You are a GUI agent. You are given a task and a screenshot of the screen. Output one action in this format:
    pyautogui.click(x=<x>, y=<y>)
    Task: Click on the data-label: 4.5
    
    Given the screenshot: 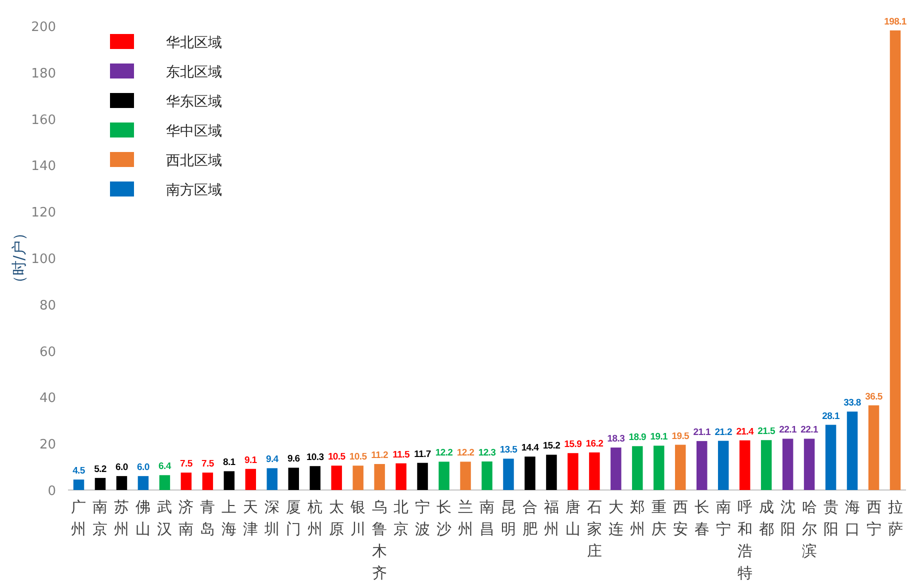 What is the action you would take?
    pyautogui.click(x=79, y=471)
    